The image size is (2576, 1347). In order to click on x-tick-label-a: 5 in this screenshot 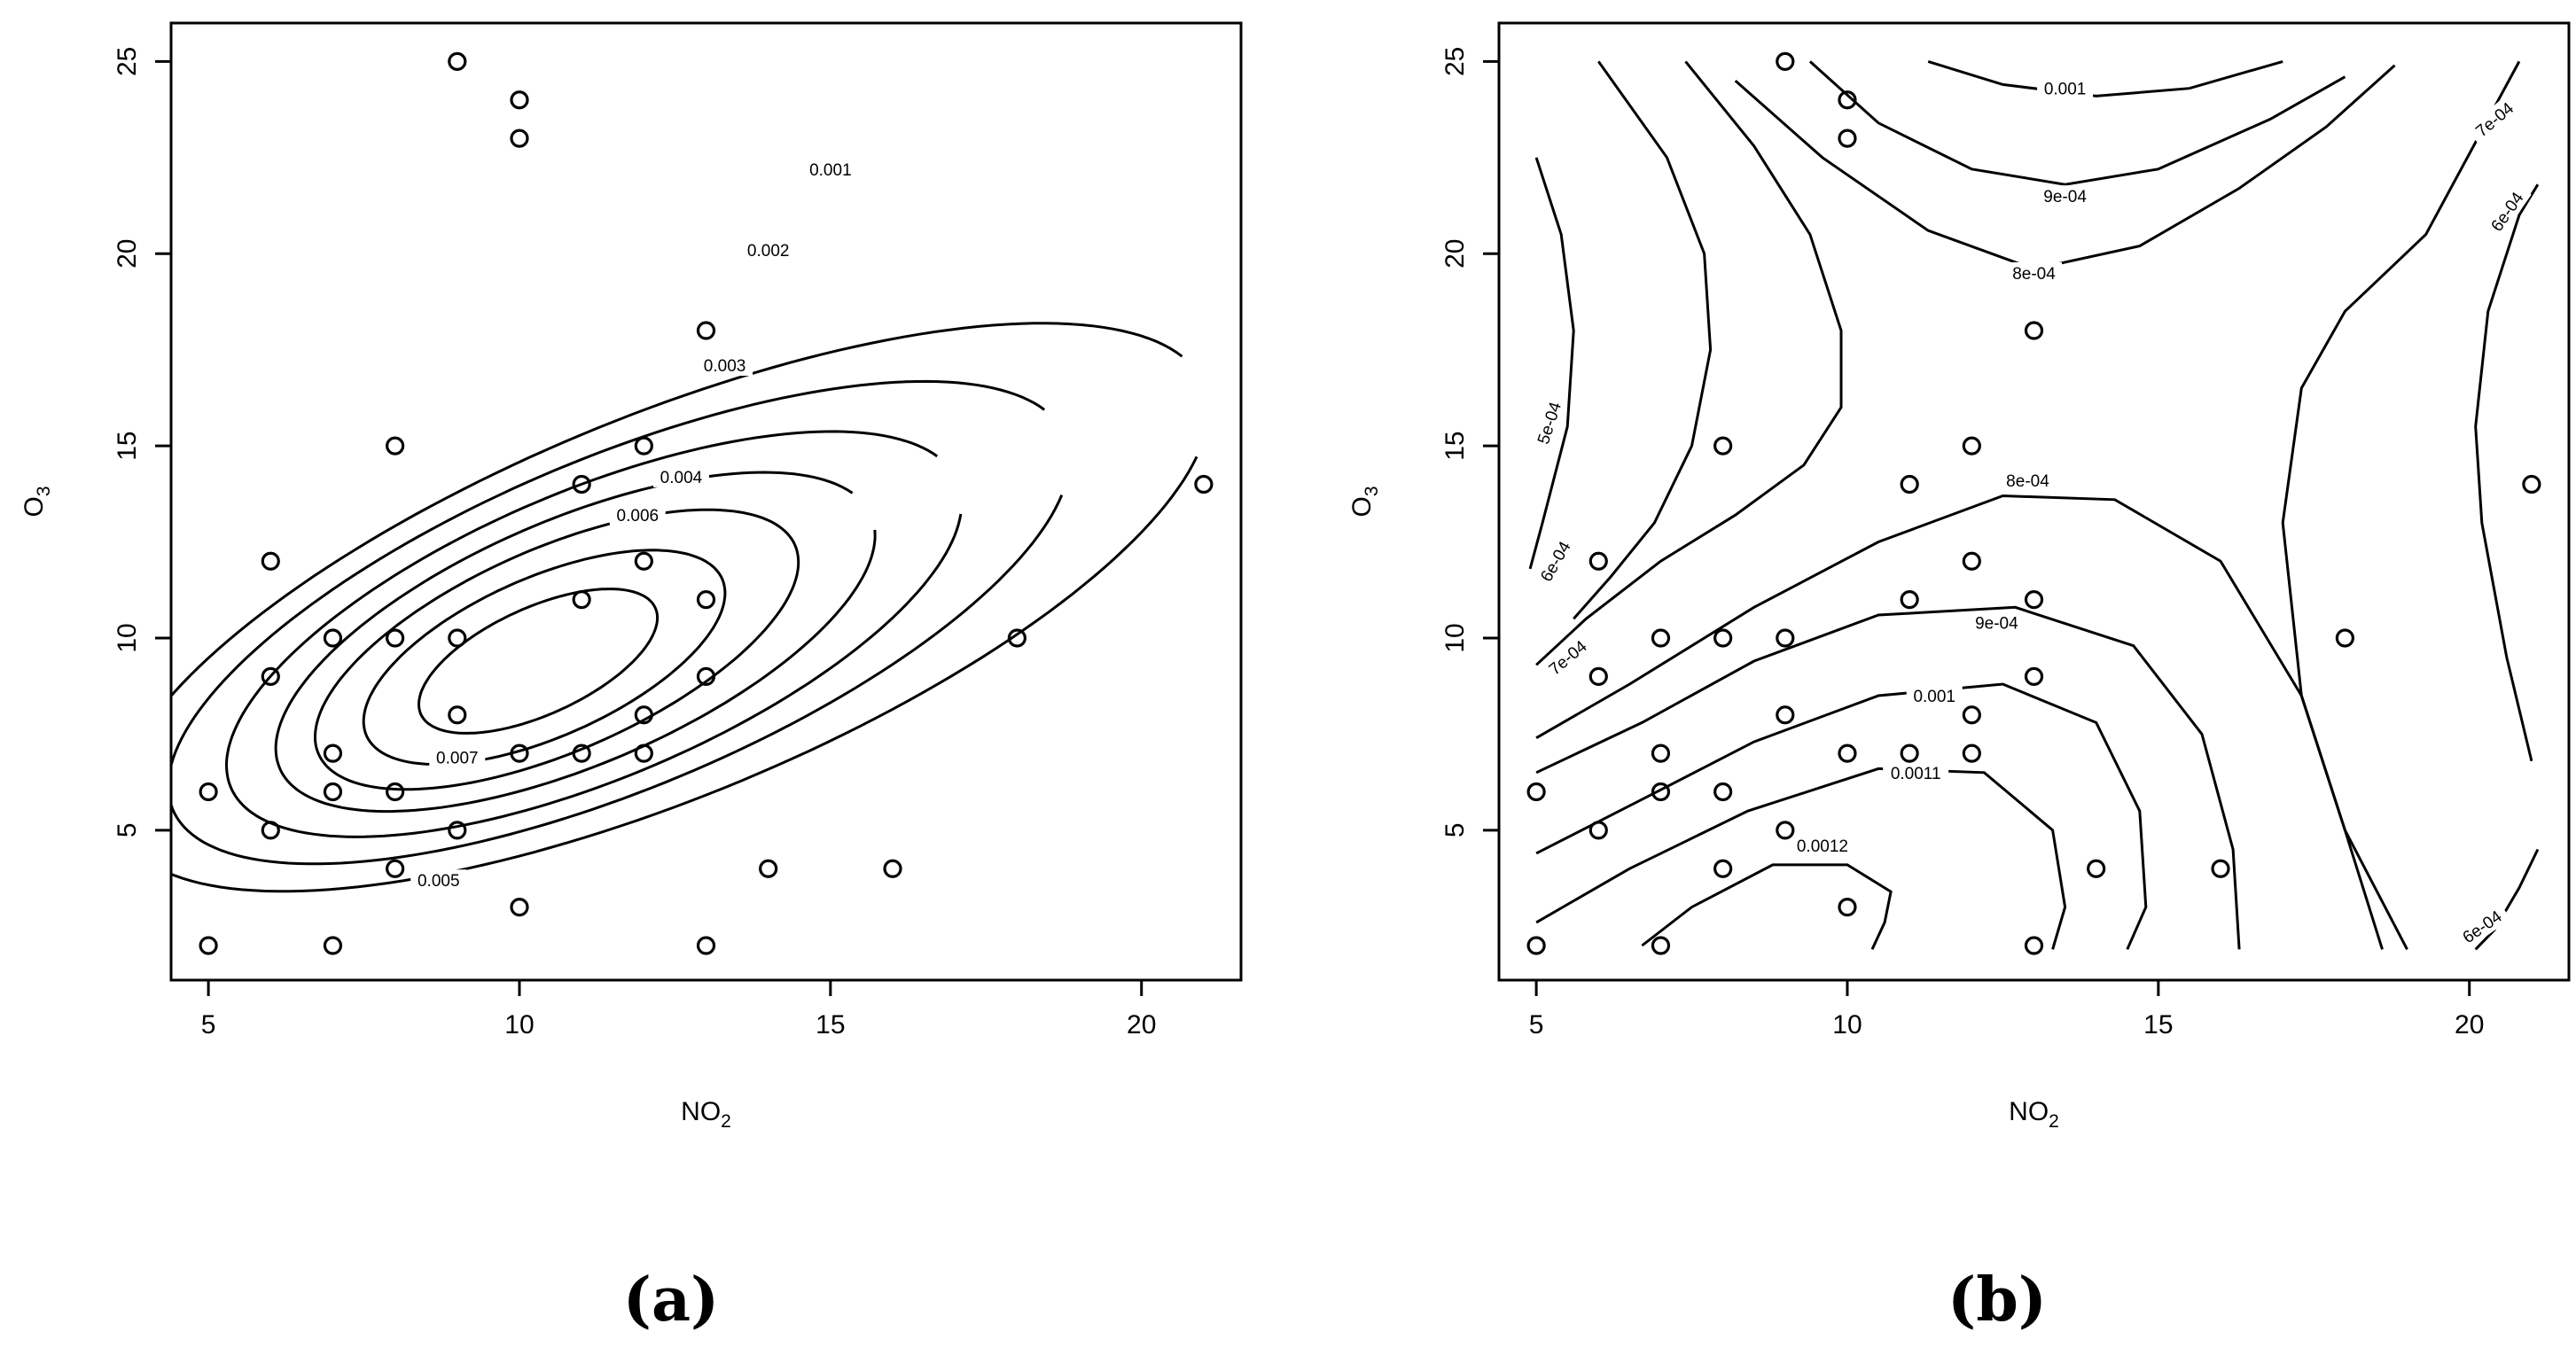, I will do `click(208, 1024)`.